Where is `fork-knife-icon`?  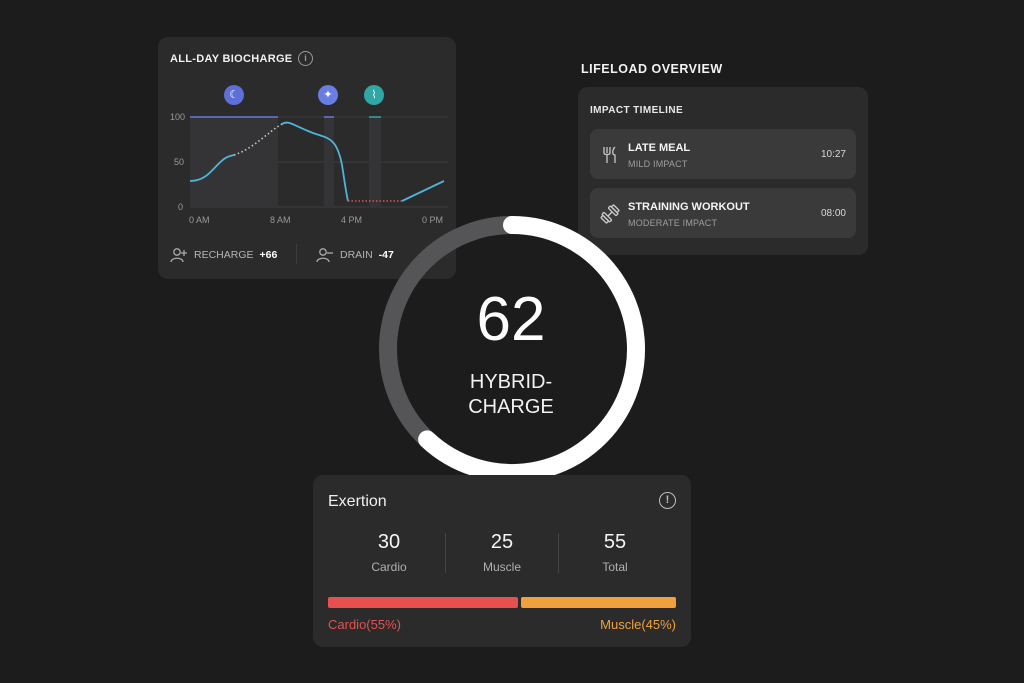
fork-knife-icon is located at coordinates (609, 154).